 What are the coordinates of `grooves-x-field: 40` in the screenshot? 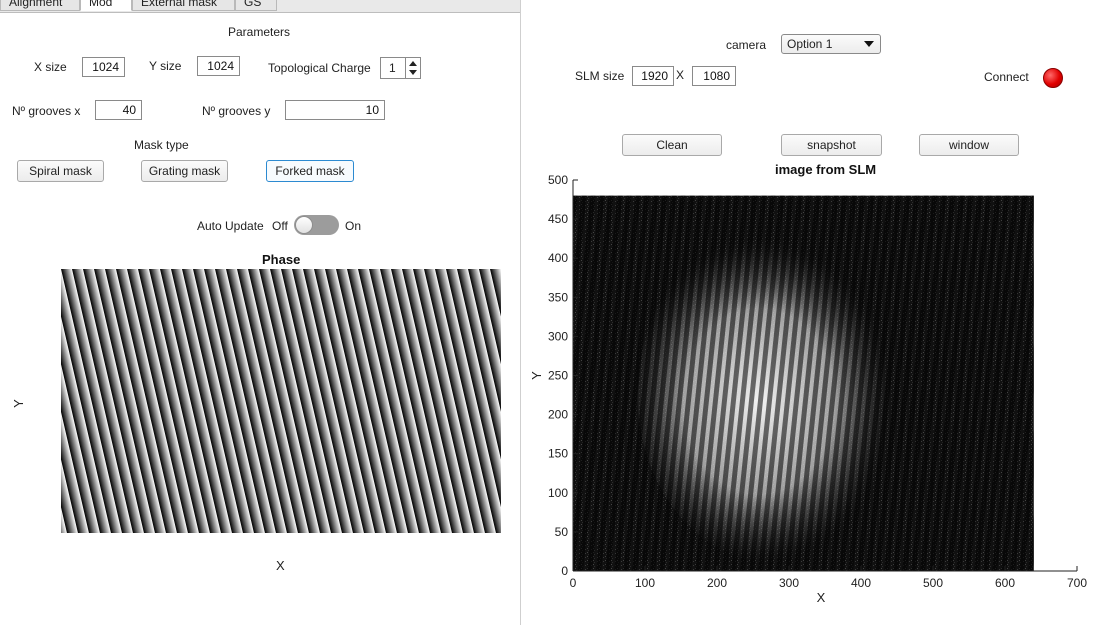 It's located at (118, 110).